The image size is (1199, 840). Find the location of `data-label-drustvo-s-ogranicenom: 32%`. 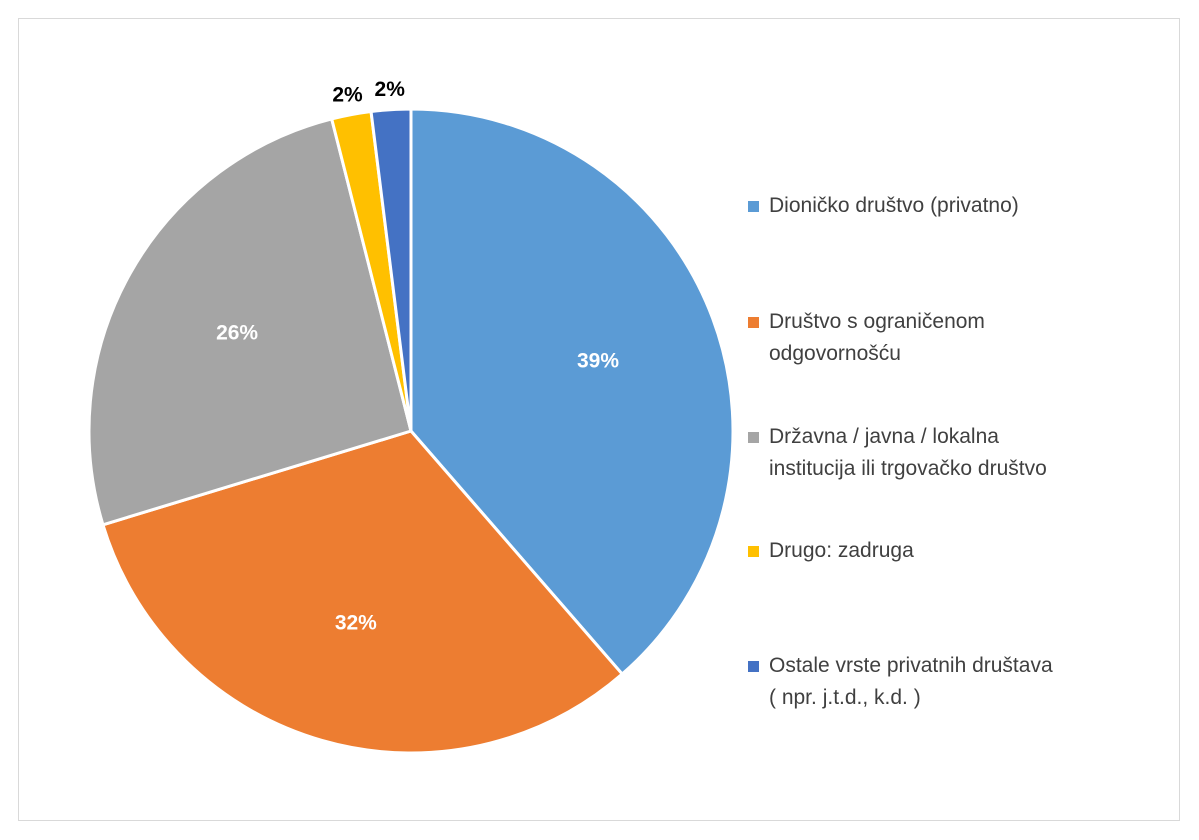

data-label-drustvo-s-ogranicenom: 32% is located at coordinates (356, 622).